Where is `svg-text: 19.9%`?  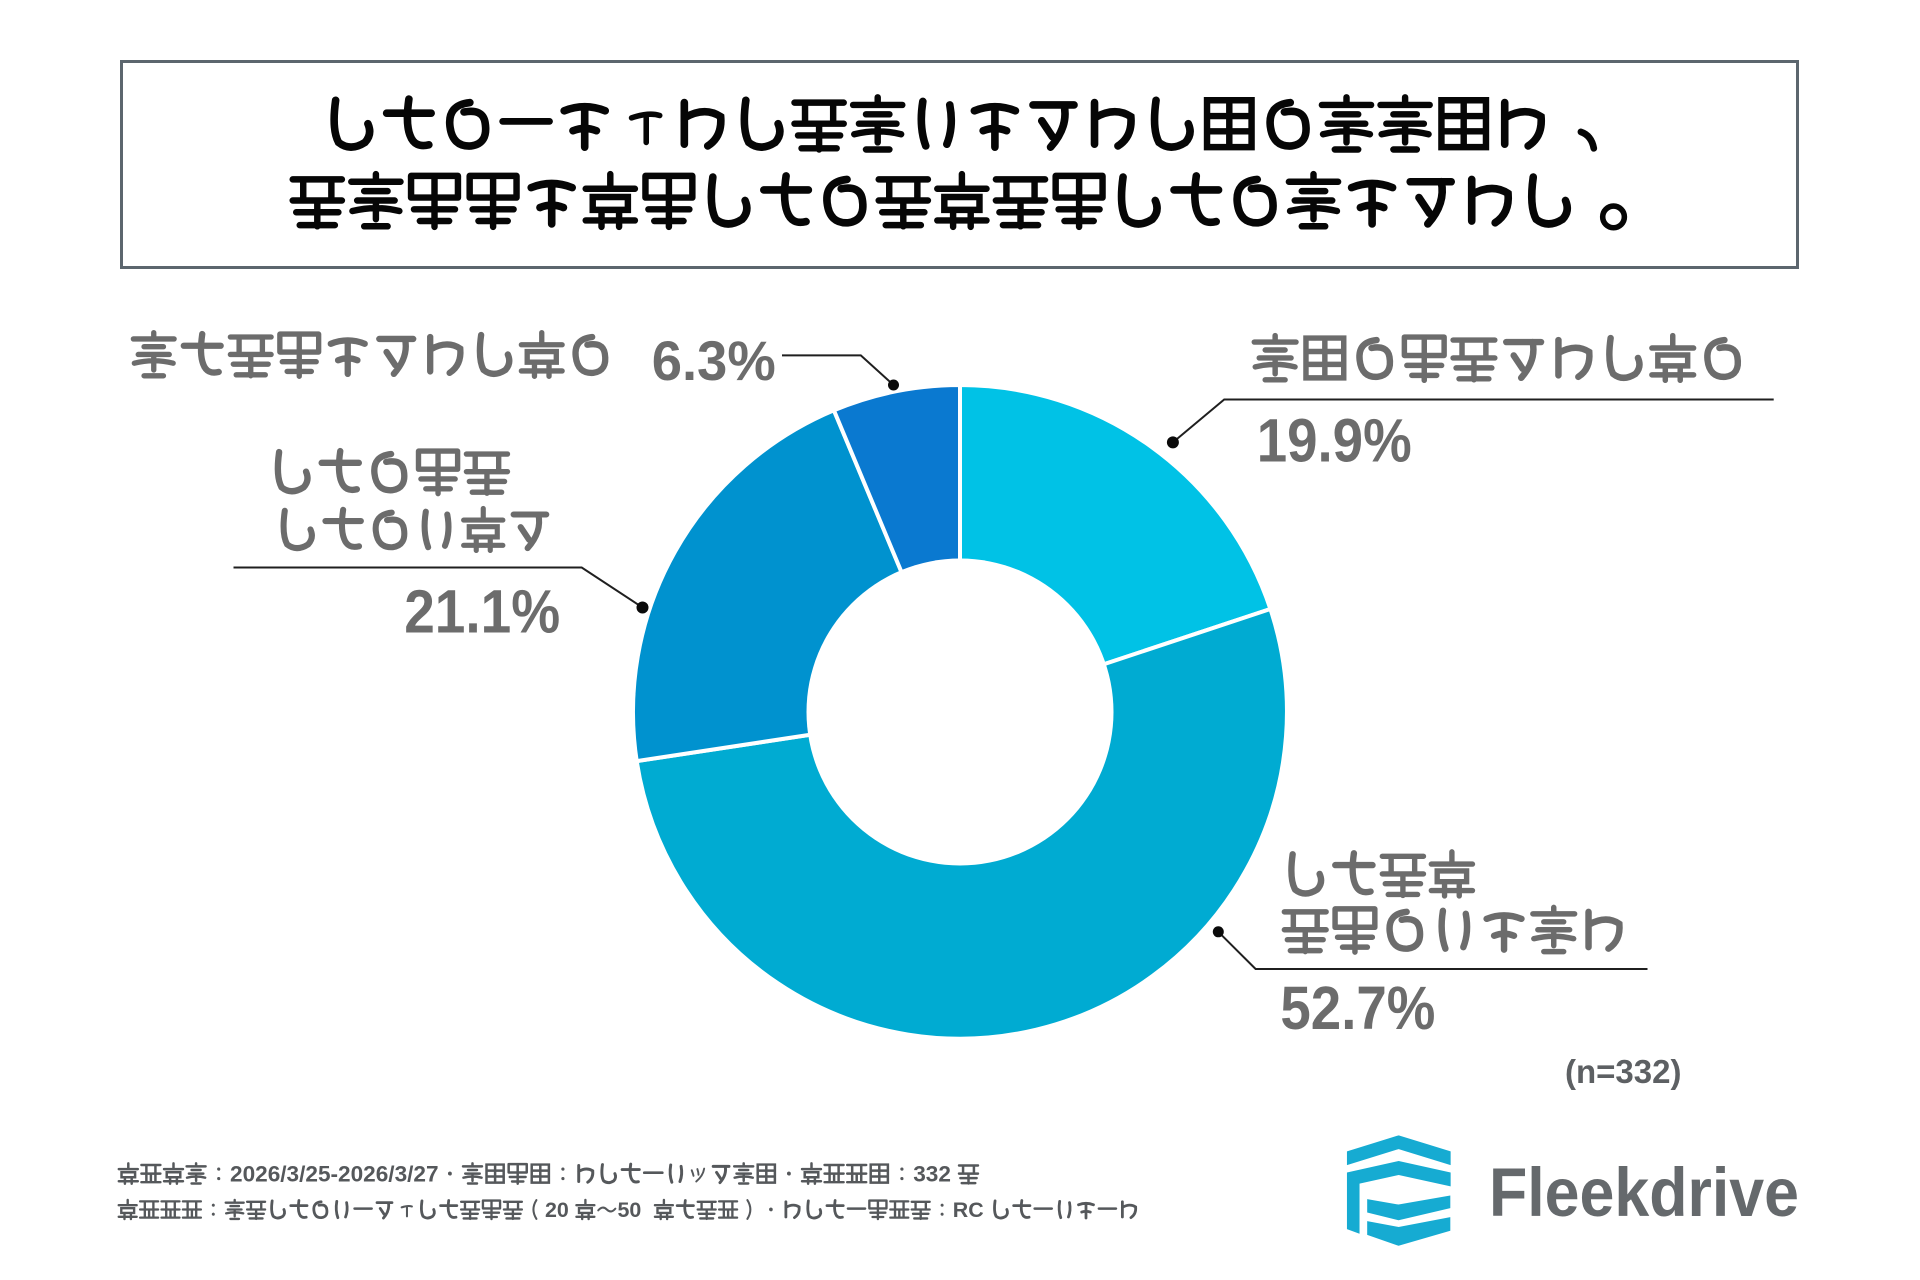
svg-text: 19.9% is located at coordinates (1334, 441).